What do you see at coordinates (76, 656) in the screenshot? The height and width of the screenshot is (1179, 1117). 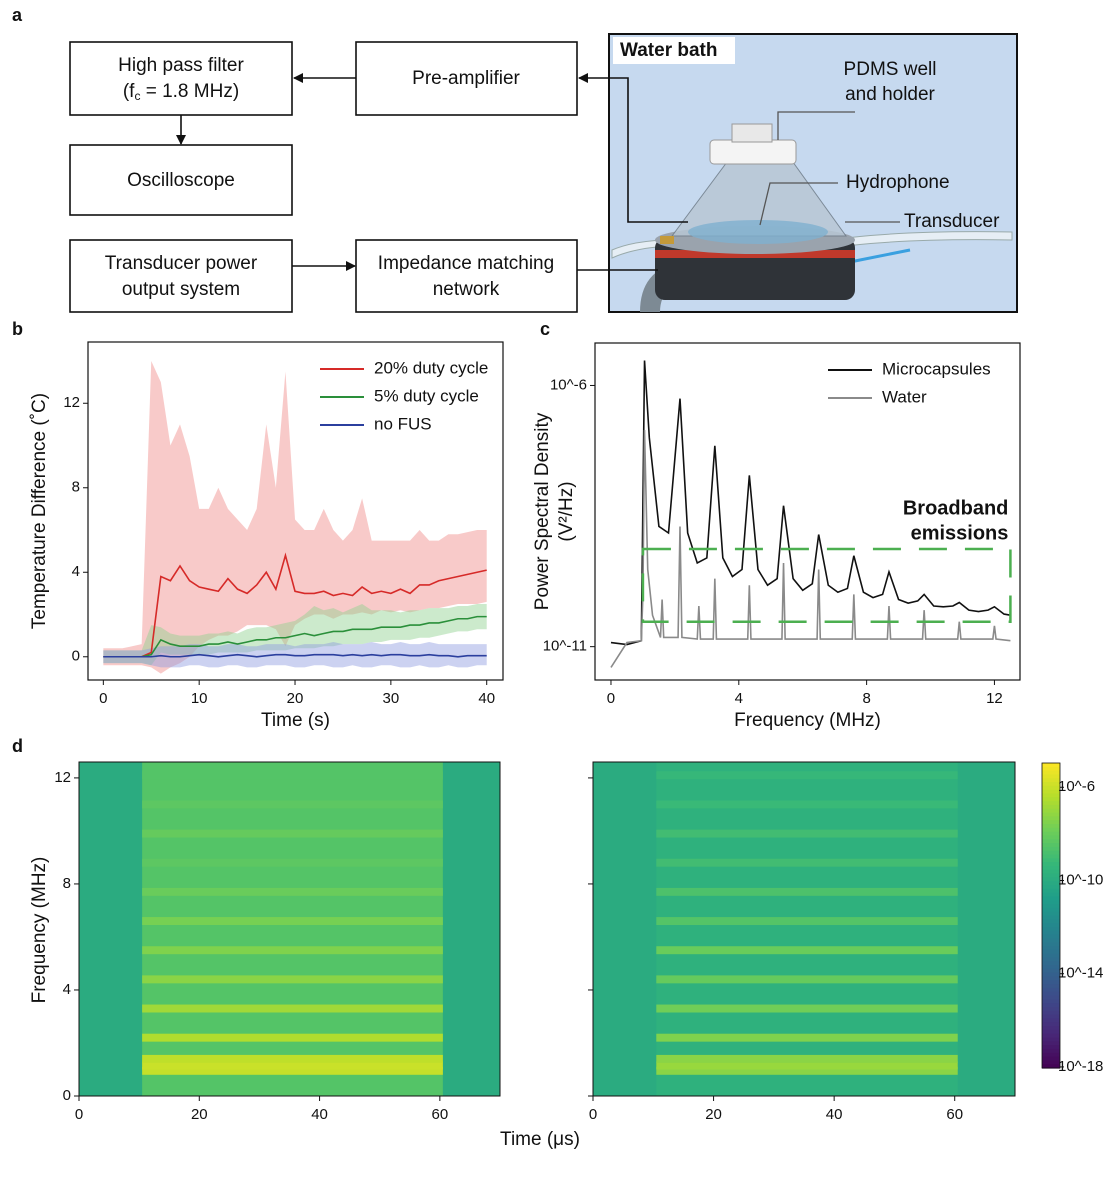 I see `y-tick-label: 0` at bounding box center [76, 656].